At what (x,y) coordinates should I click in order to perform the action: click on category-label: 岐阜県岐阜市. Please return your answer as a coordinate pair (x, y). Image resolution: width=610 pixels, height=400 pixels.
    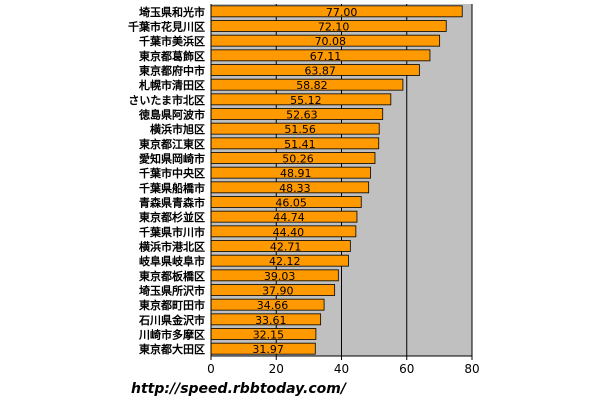
    Looking at the image, I should click on (172, 261).